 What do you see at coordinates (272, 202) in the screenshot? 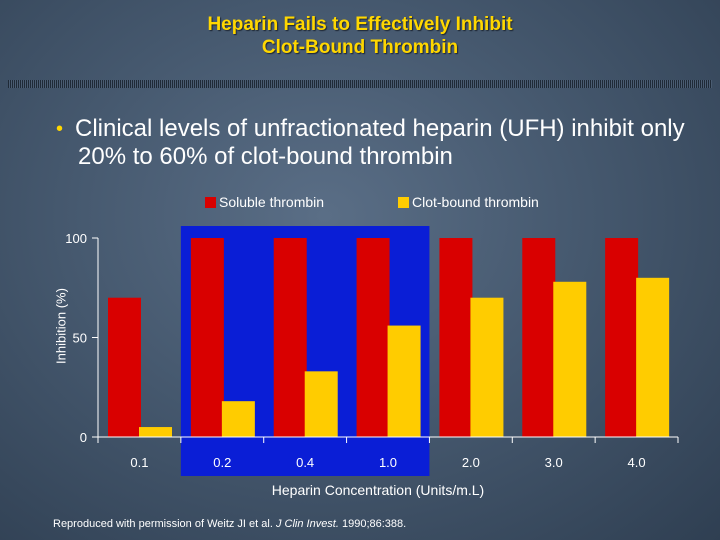
I see `legend-label-soluble: Soluble thrombin` at bounding box center [272, 202].